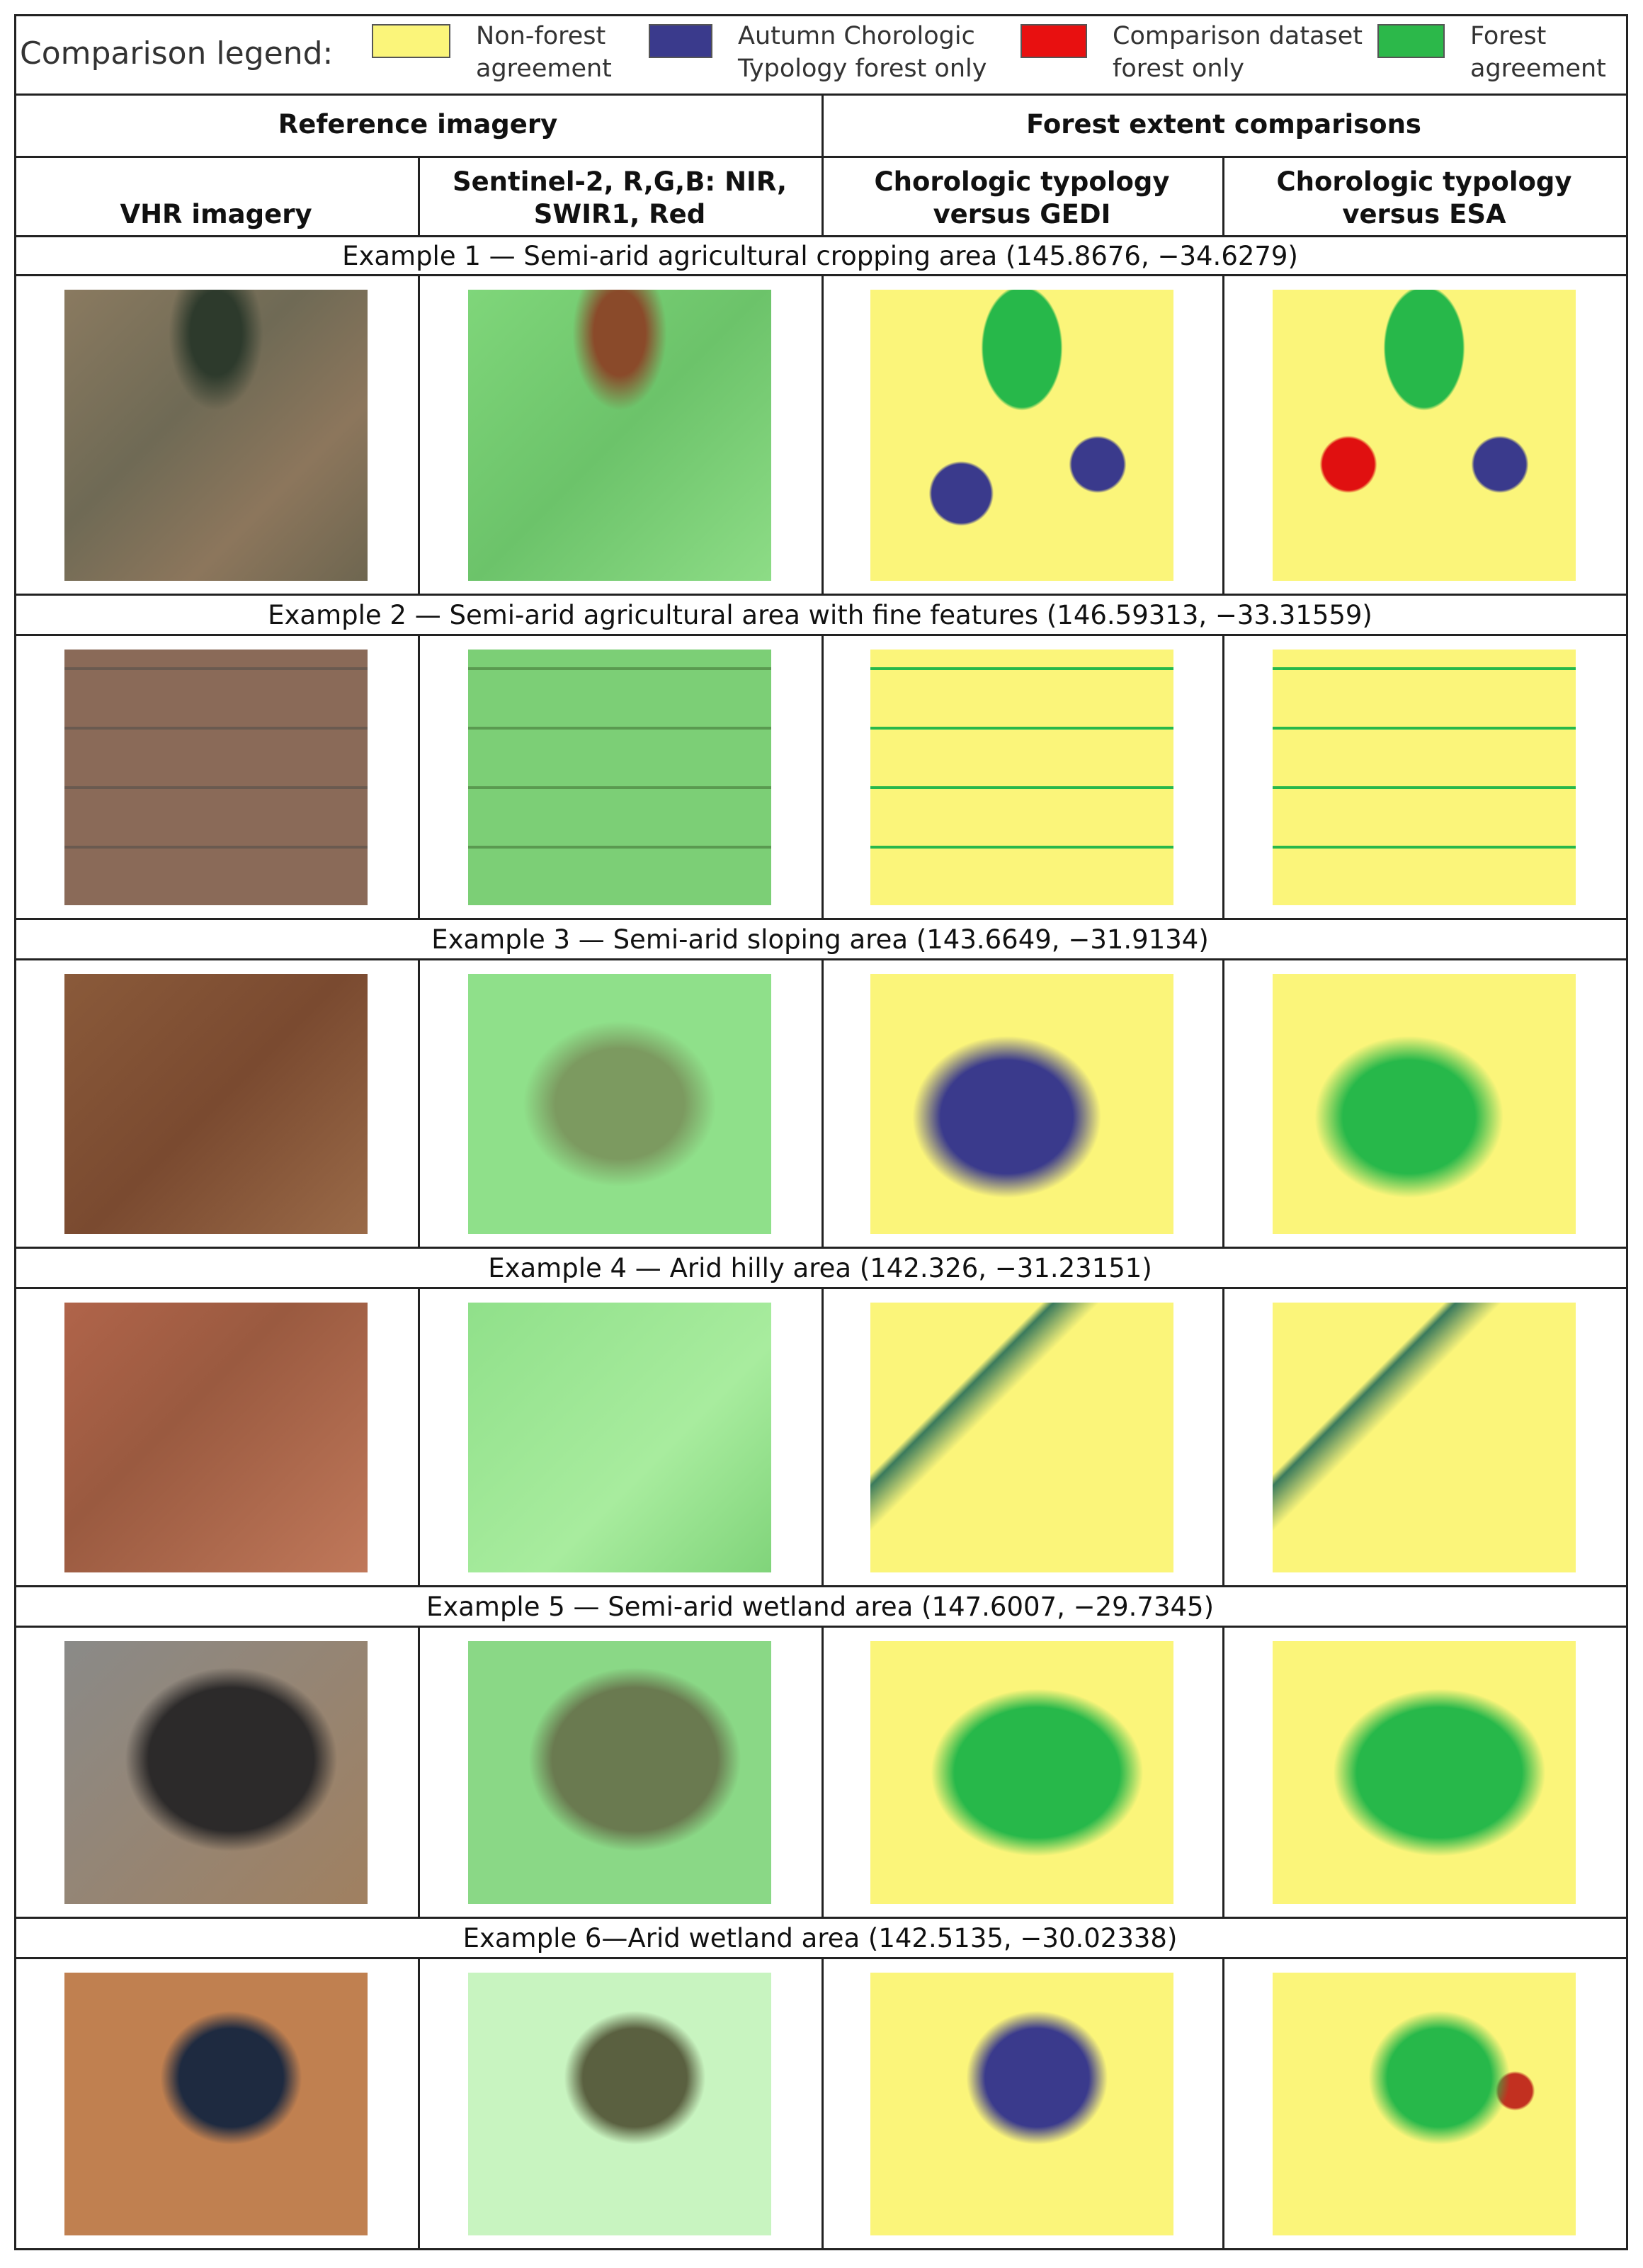 The width and height of the screenshot is (1643, 2268). Describe the element at coordinates (216, 214) in the screenshot. I see `column-header: VHR imagery` at that location.